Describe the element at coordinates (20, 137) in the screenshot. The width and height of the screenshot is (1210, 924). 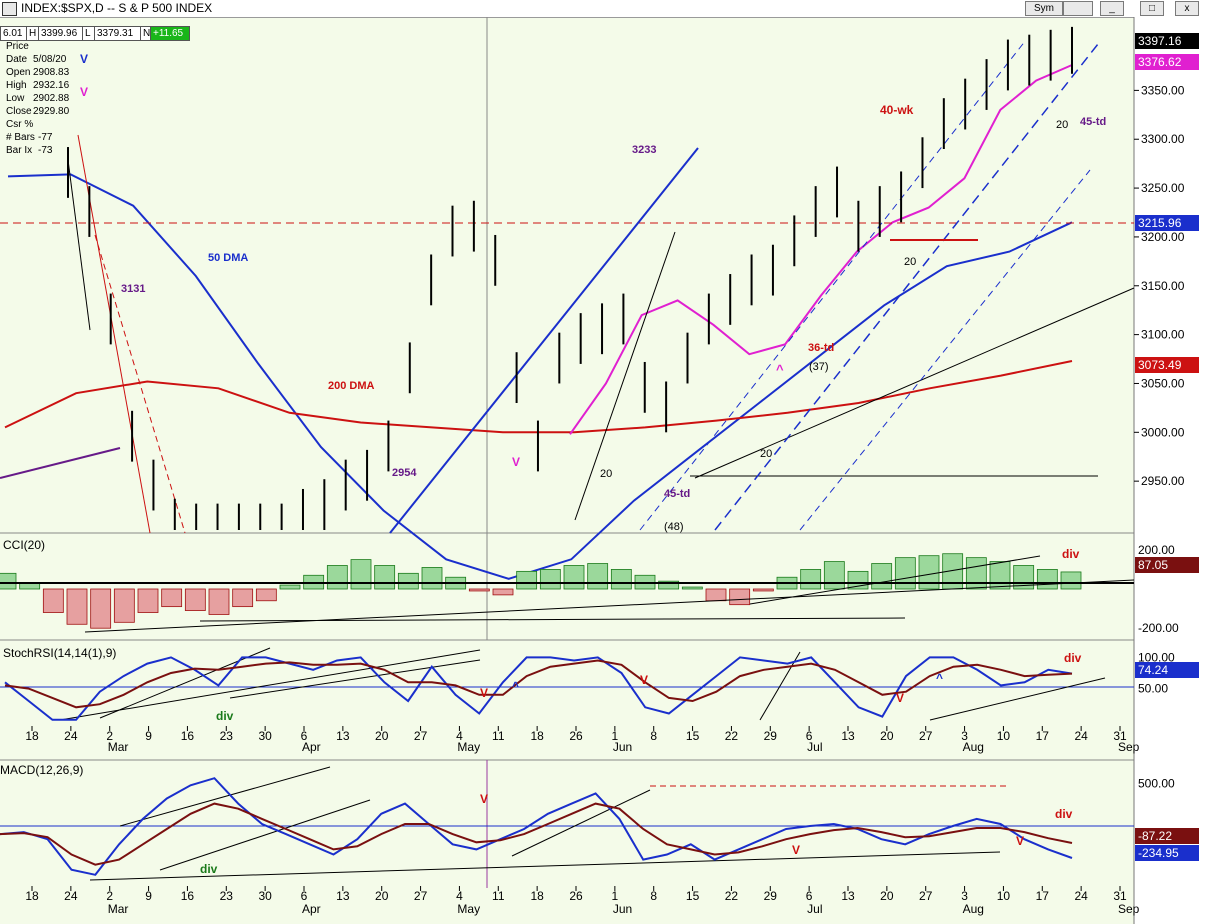
I see `bars-label: # Bars` at that location.